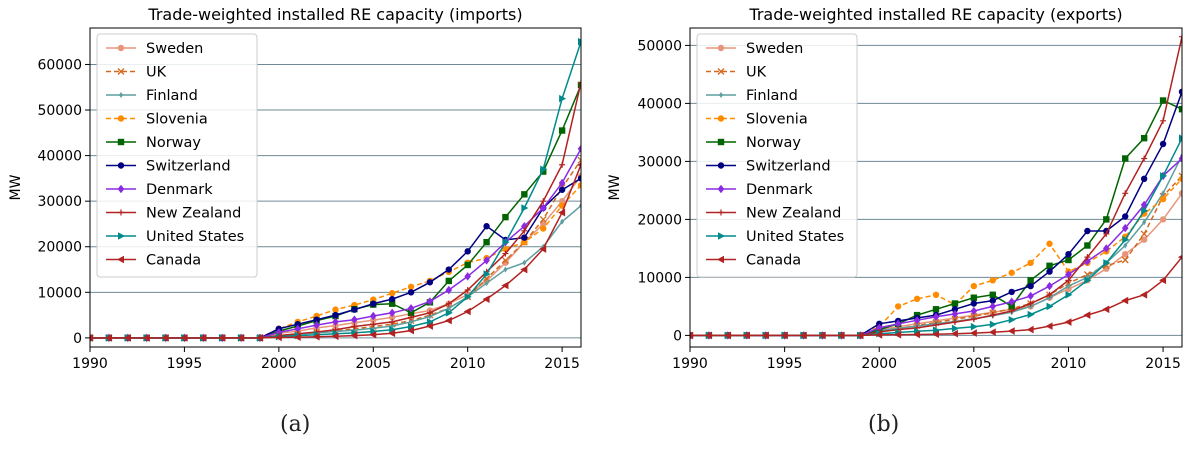 This screenshot has height=450, width=1187. What do you see at coordinates (468, 364) in the screenshot?
I see `x-tick-label: 2010` at bounding box center [468, 364].